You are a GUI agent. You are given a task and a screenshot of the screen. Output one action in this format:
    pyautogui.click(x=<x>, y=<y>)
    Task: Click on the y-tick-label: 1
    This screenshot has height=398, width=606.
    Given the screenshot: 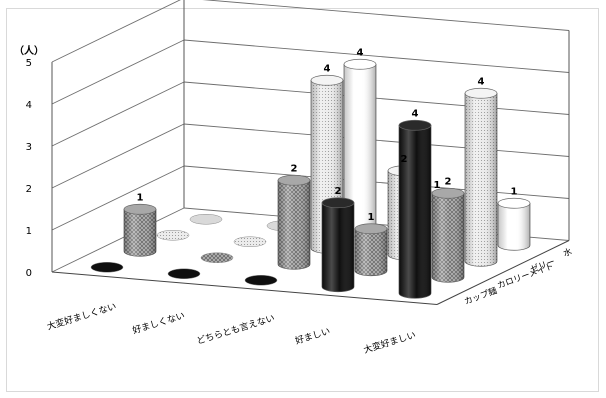 What is the action you would take?
    pyautogui.click(x=29, y=231)
    